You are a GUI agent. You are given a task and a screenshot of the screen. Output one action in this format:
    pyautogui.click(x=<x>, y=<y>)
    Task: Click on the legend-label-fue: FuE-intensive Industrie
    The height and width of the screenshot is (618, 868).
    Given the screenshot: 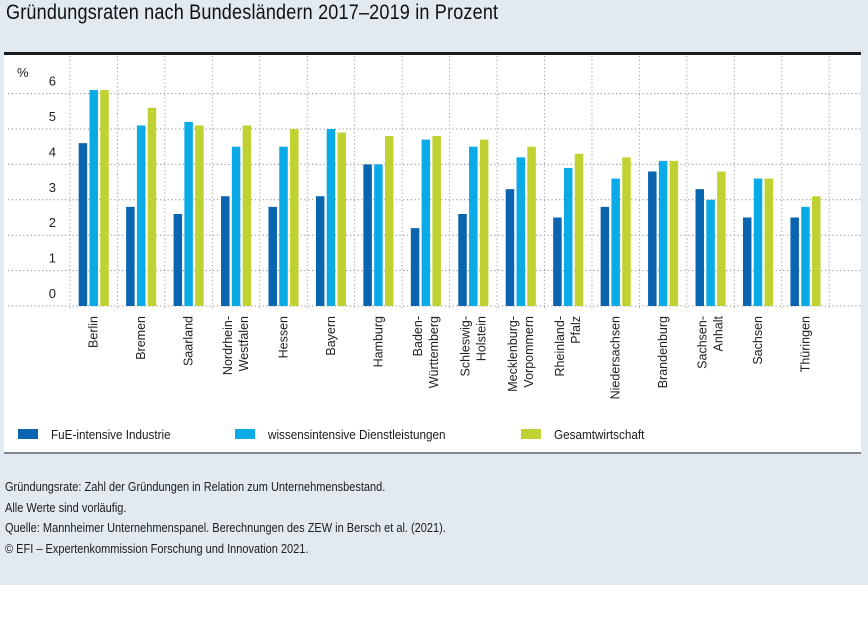 What is the action you would take?
    pyautogui.click(x=111, y=434)
    